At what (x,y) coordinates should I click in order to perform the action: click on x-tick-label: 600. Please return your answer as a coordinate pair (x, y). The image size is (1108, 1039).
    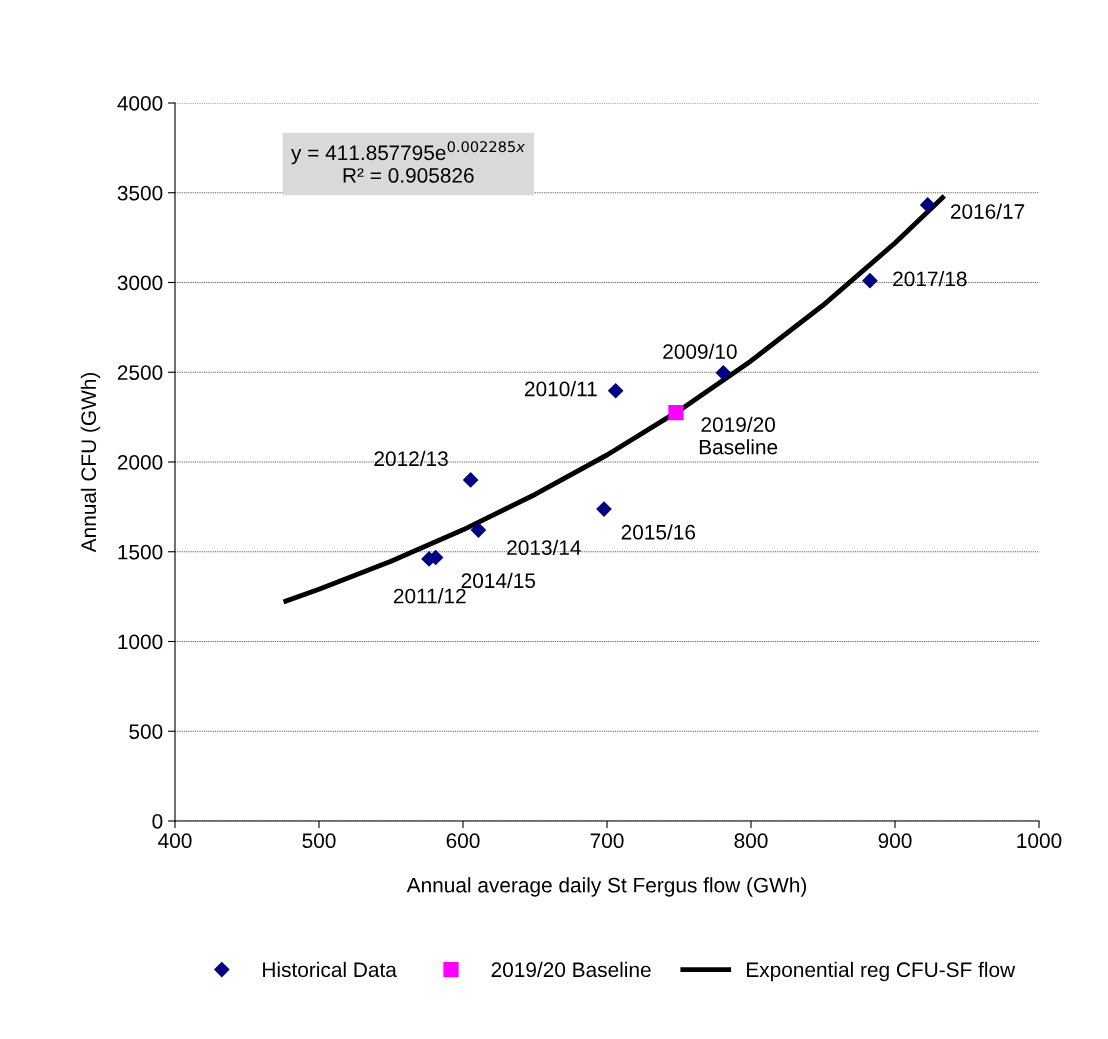
    Looking at the image, I should click on (463, 841).